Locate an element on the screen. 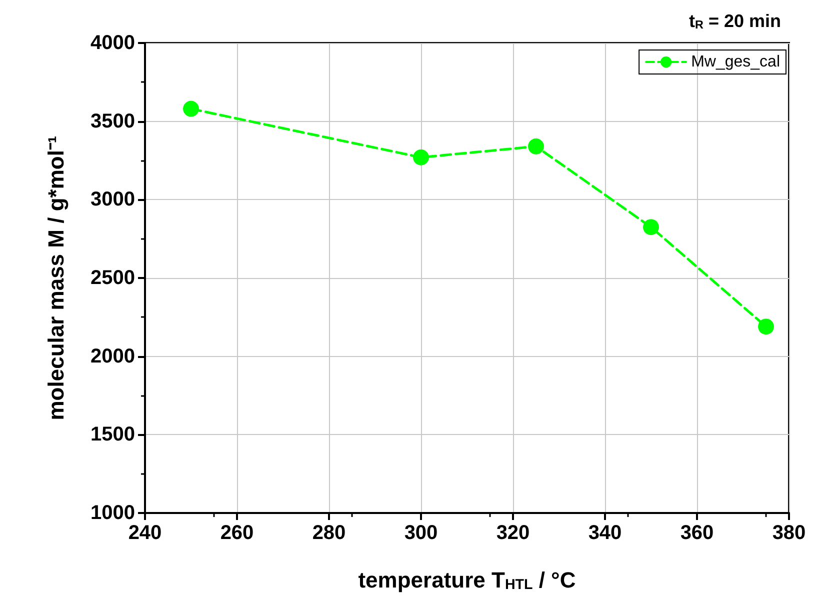  x-tick-label: 340 is located at coordinates (605, 533).